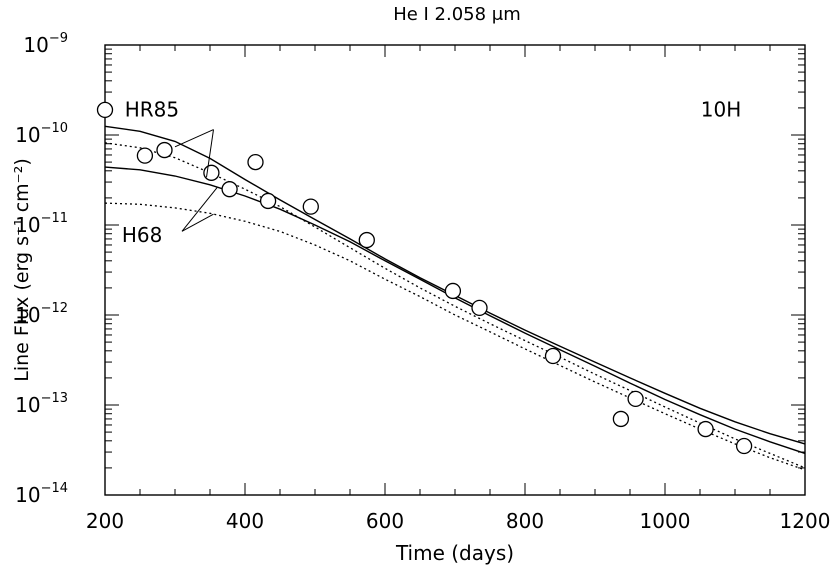 The width and height of the screenshot is (830, 567). What do you see at coordinates (41, 224) in the screenshot?
I see `y-tick-label: 10−11` at bounding box center [41, 224].